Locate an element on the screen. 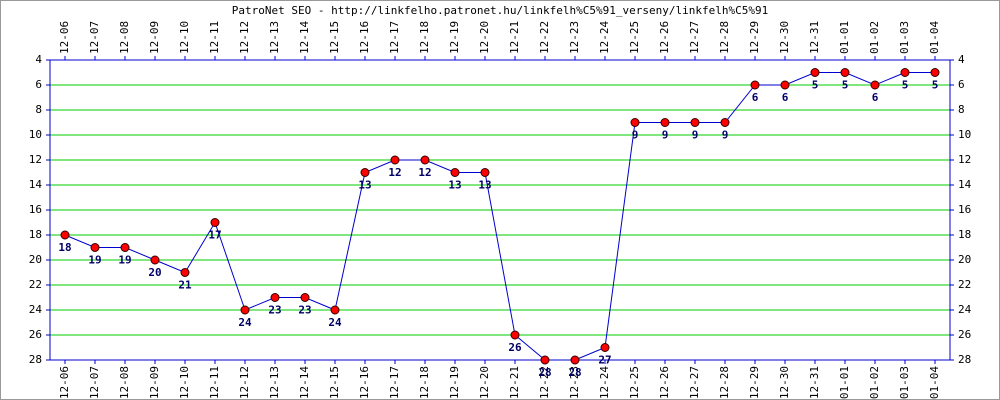 This screenshot has height=400, width=1000. y2-tick-label: 28 is located at coordinates (964, 359).